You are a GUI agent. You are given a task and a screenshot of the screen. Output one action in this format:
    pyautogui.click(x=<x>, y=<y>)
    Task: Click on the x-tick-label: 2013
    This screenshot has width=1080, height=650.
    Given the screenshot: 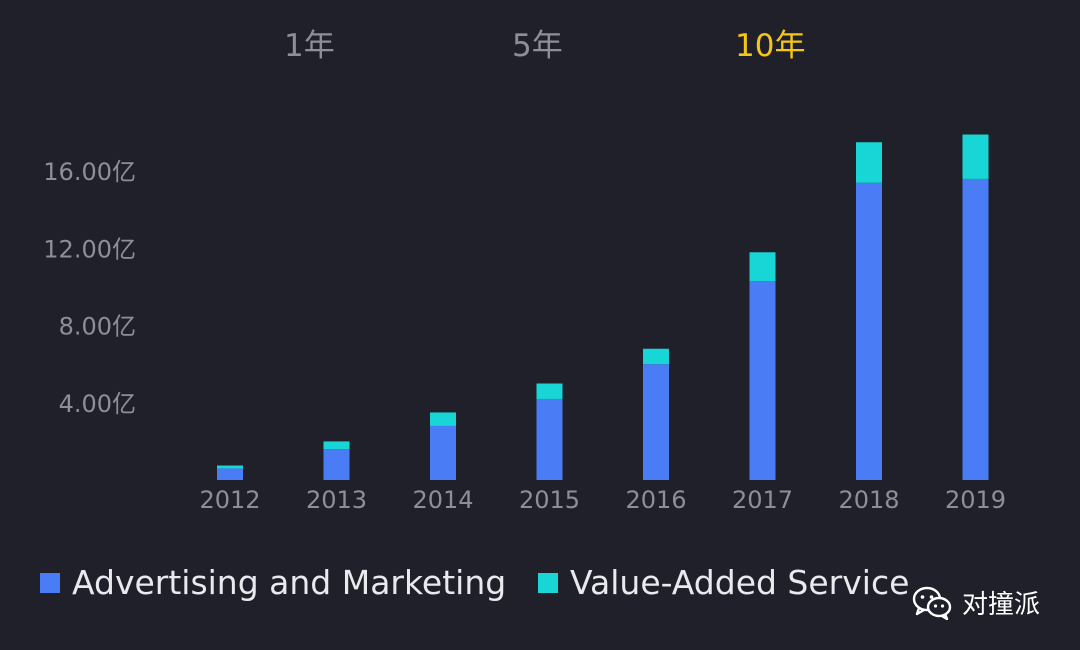 What is the action you would take?
    pyautogui.click(x=336, y=500)
    